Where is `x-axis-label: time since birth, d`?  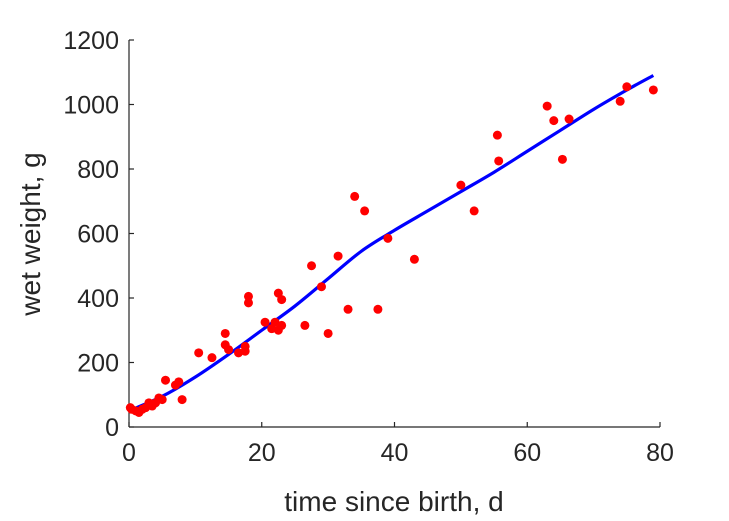 x-axis-label: time since birth, d is located at coordinates (393, 501).